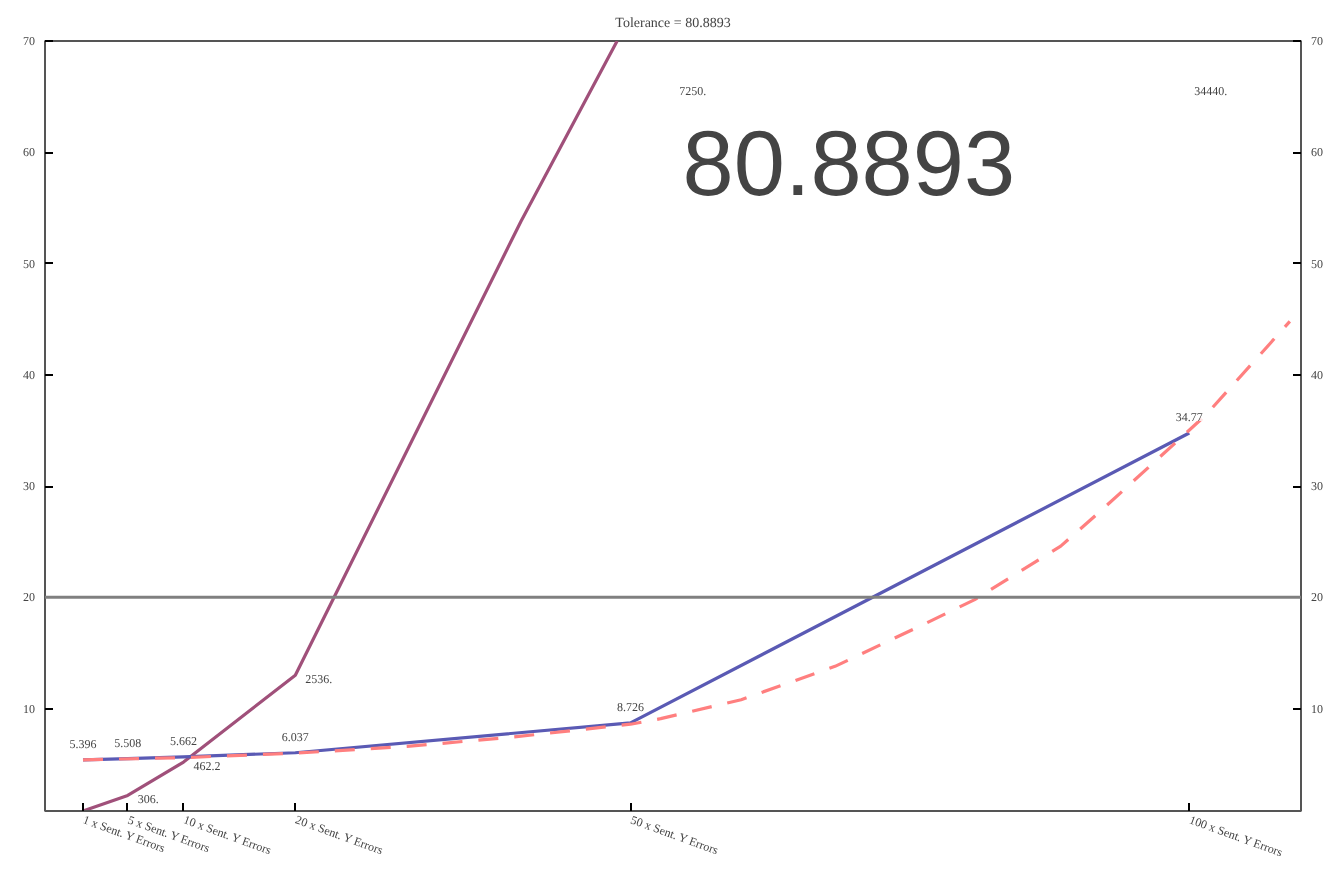 Image resolution: width=1336 pixels, height=872 pixels. I want to click on annotation: 80.8893, so click(849, 163).